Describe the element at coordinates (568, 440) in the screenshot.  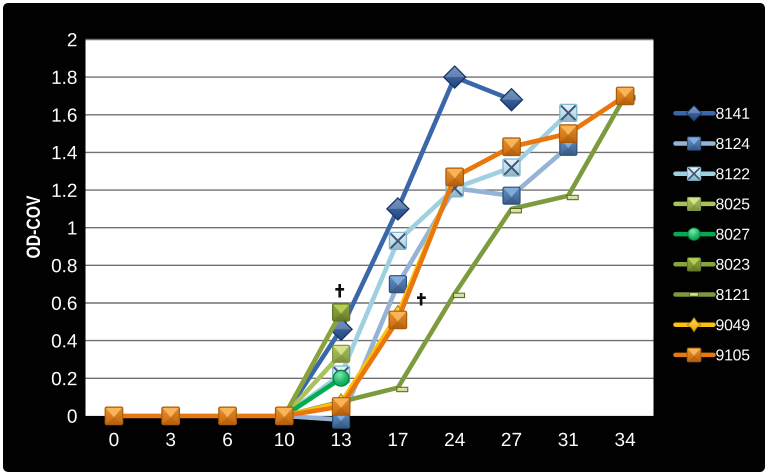
I see `svg-text: 31` at that location.